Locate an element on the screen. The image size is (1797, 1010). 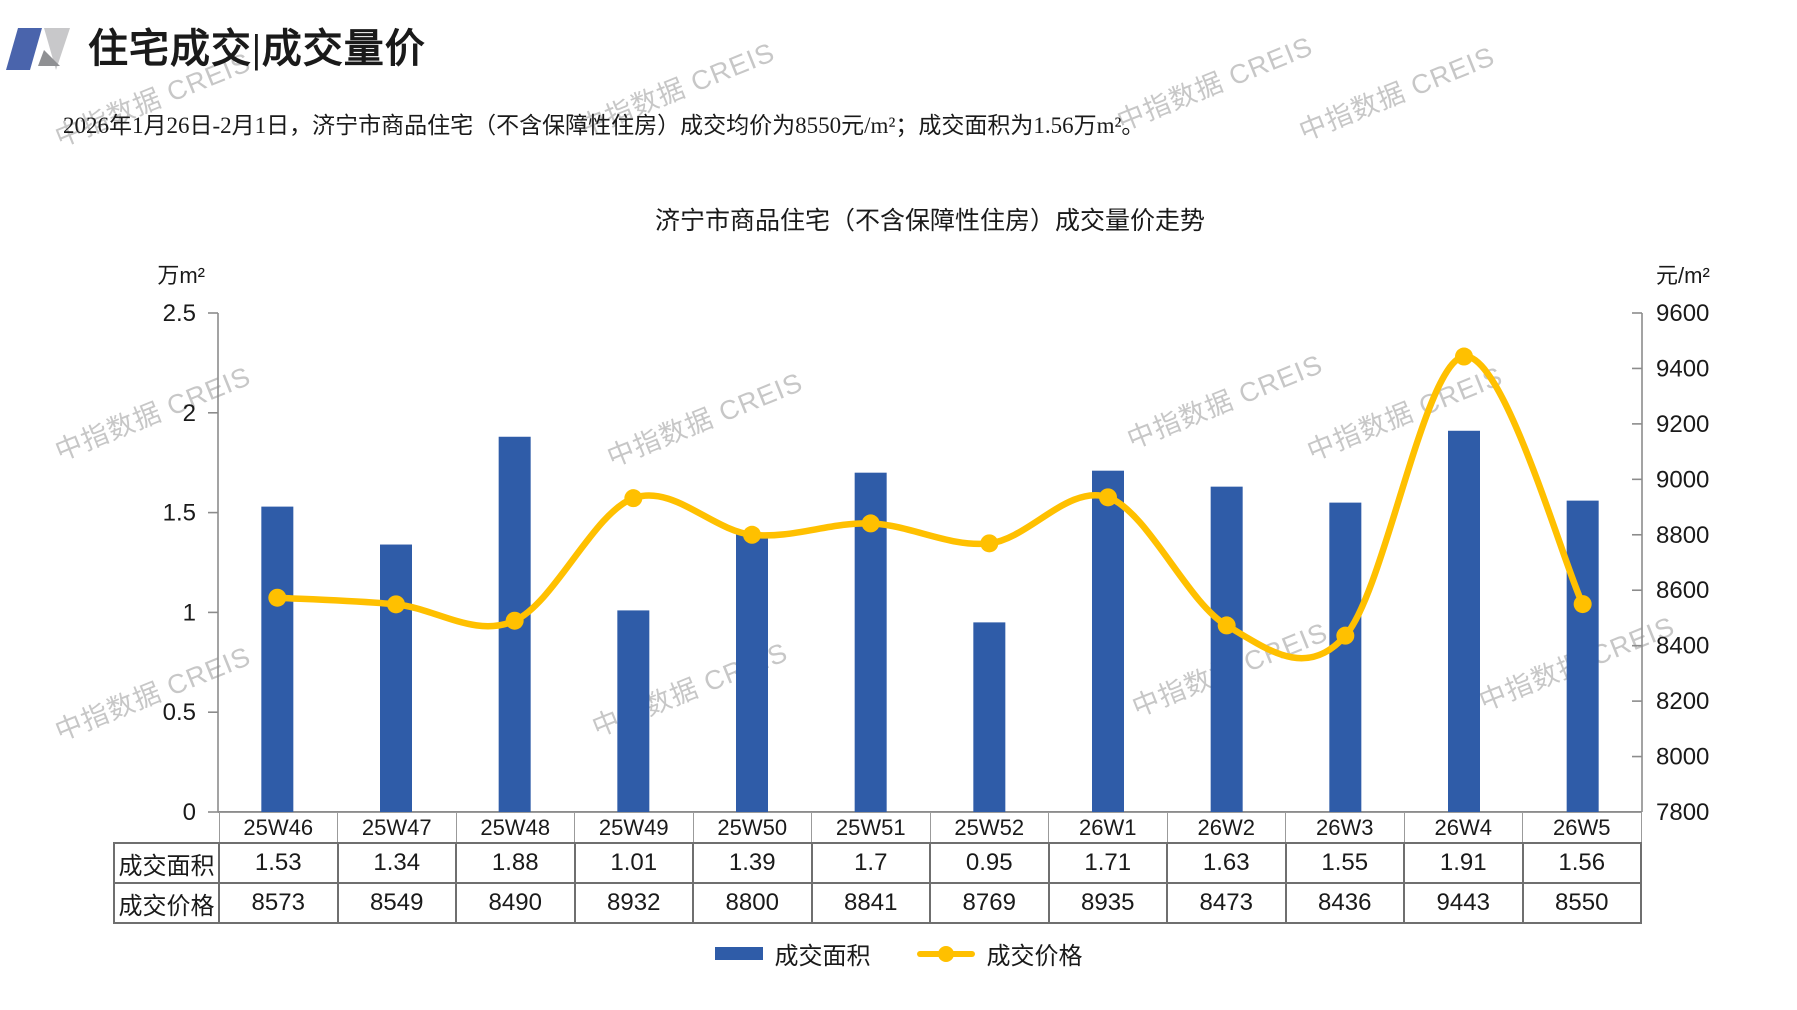
legend-item-area: 成交面积 is located at coordinates (792, 953).